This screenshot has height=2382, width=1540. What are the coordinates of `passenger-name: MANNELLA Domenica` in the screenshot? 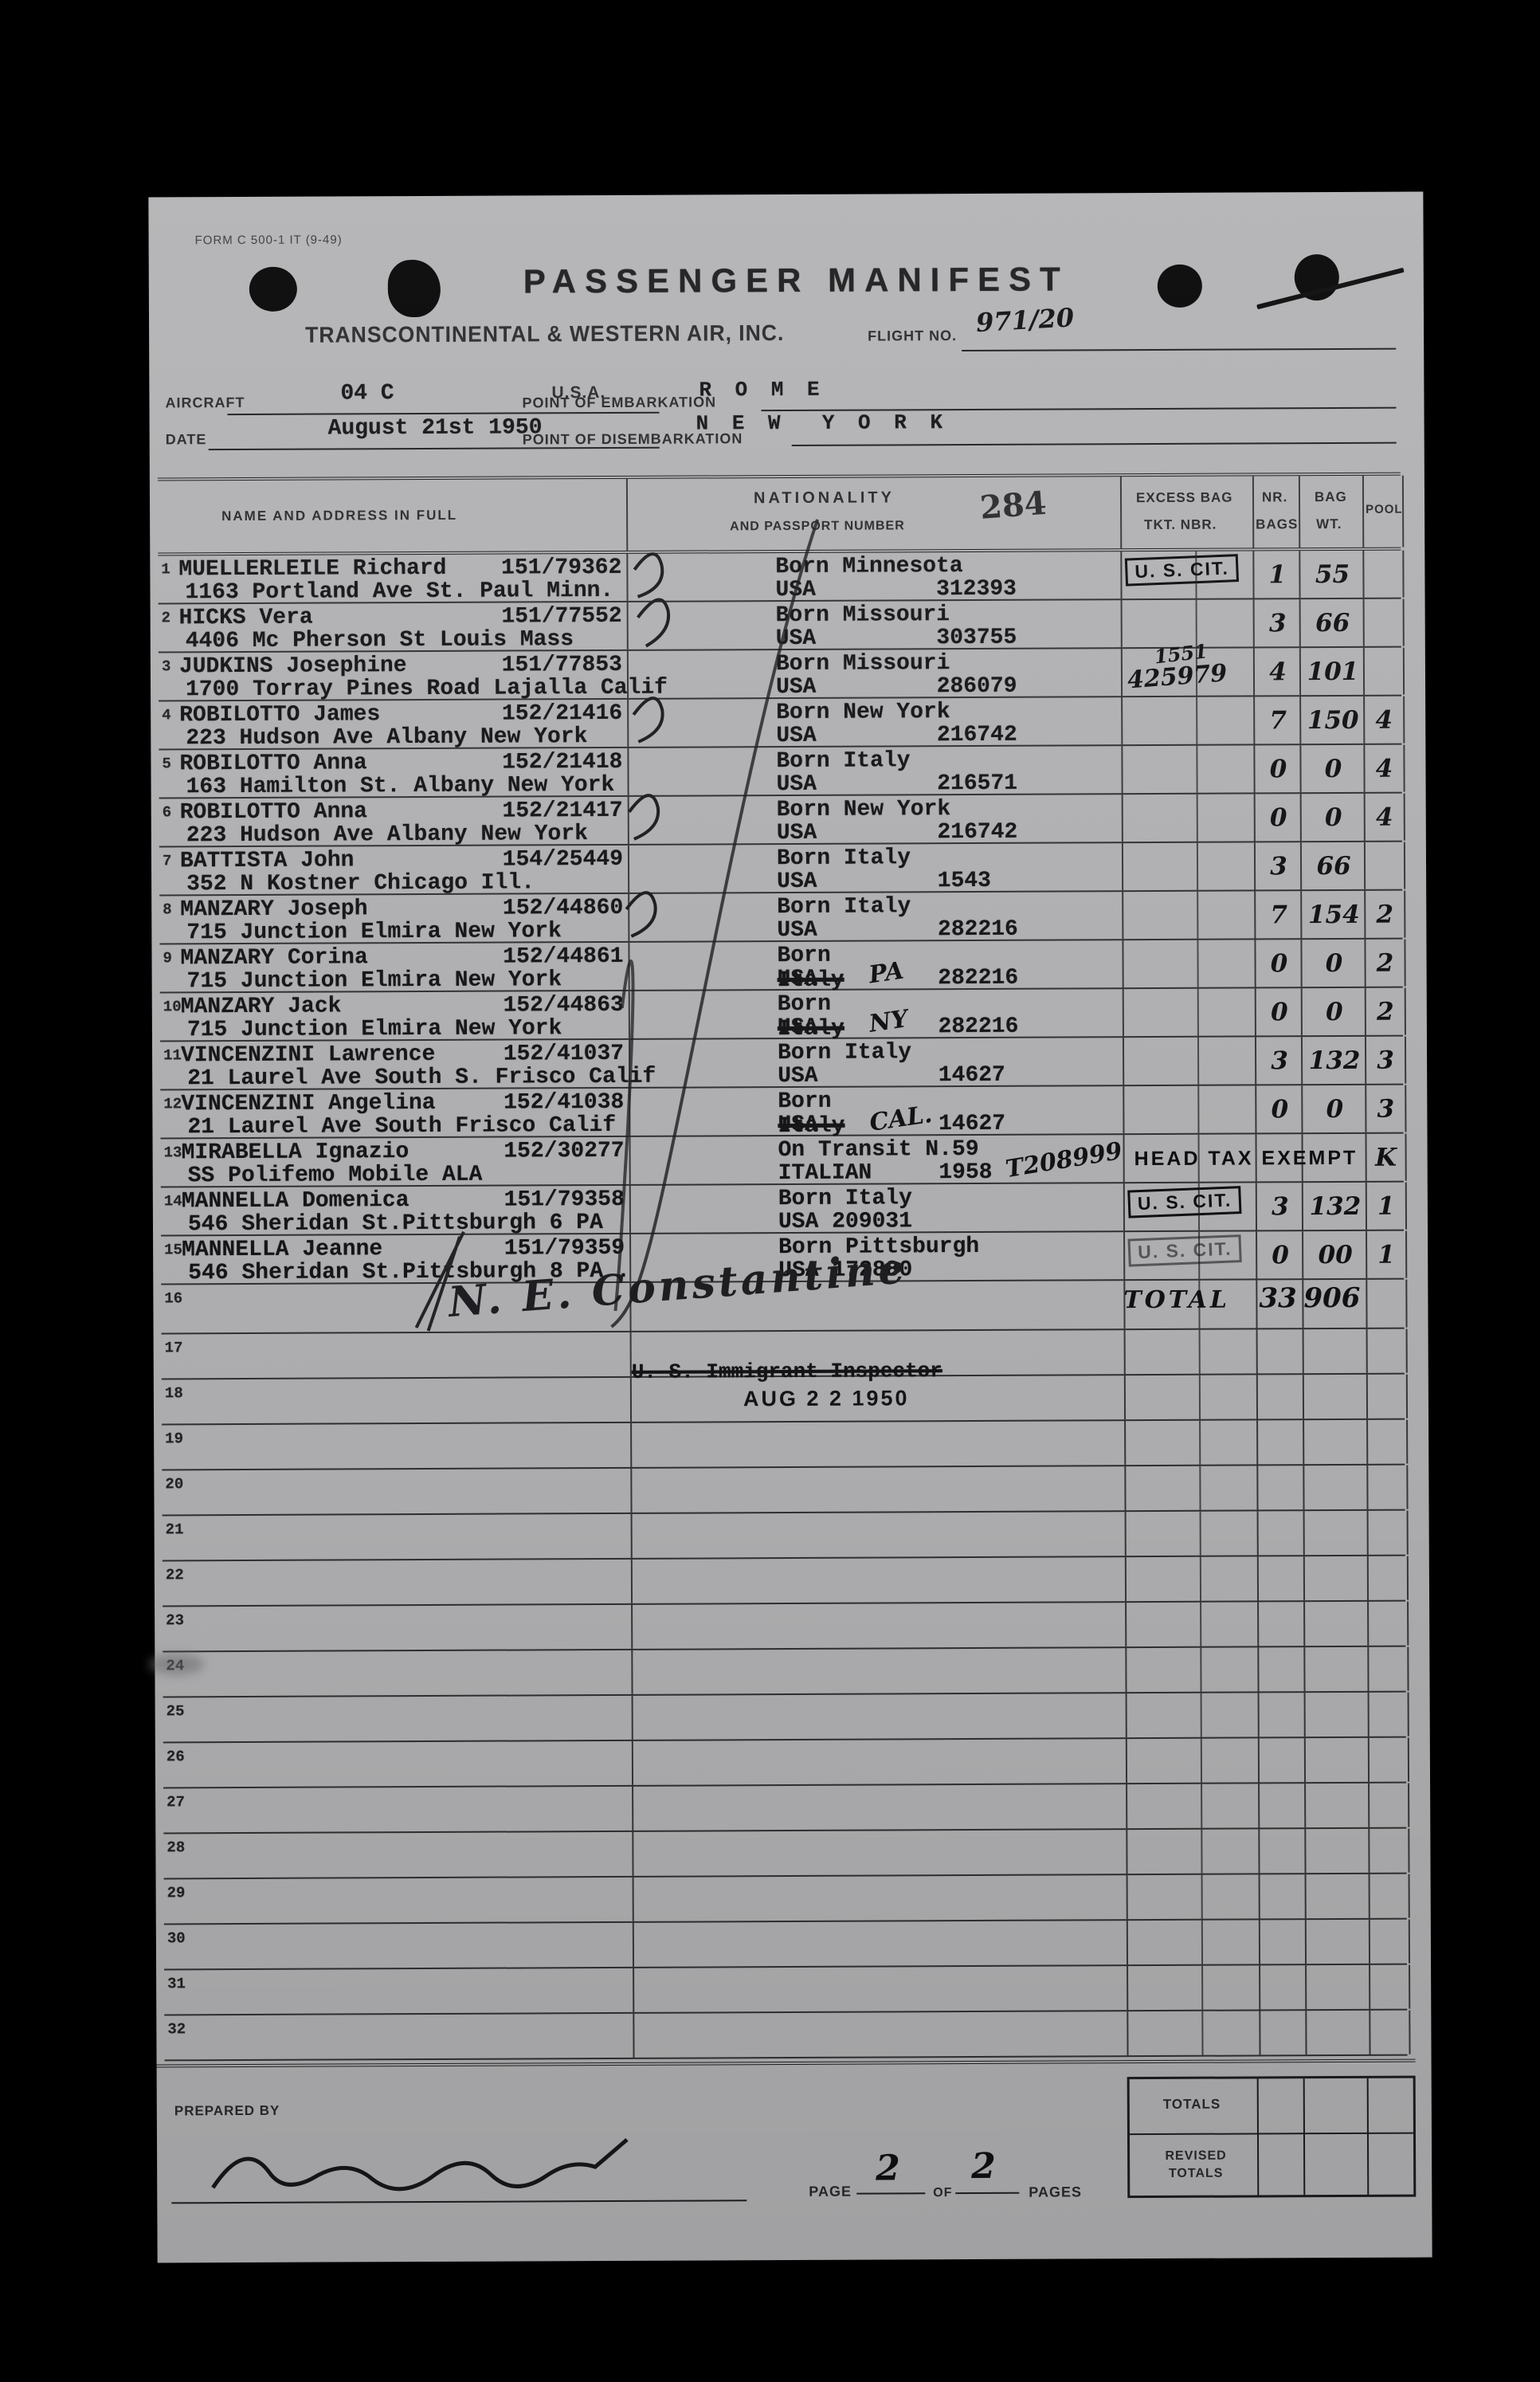 It's located at (295, 1201).